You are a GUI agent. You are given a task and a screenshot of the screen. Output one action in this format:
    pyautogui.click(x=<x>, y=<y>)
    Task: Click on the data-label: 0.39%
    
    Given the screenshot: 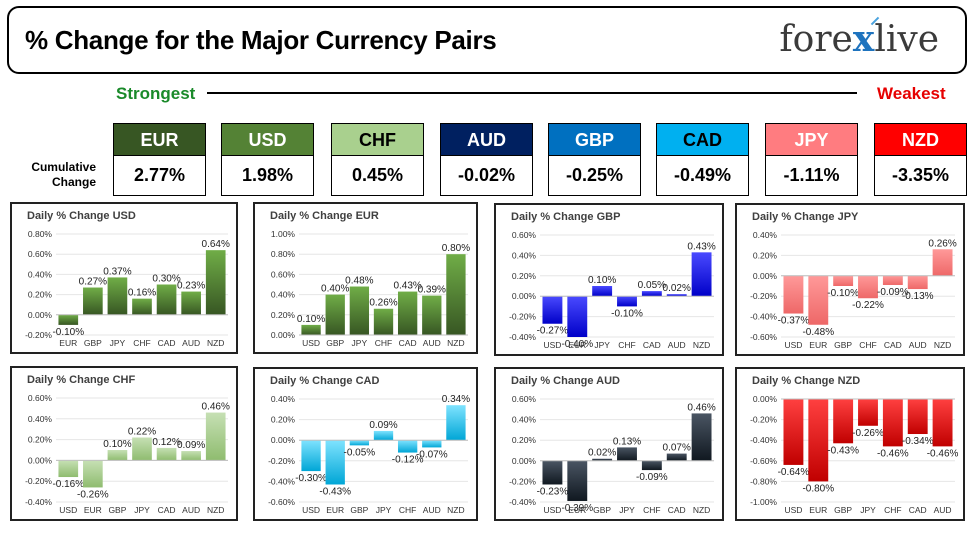 What is the action you would take?
    pyautogui.click(x=432, y=290)
    